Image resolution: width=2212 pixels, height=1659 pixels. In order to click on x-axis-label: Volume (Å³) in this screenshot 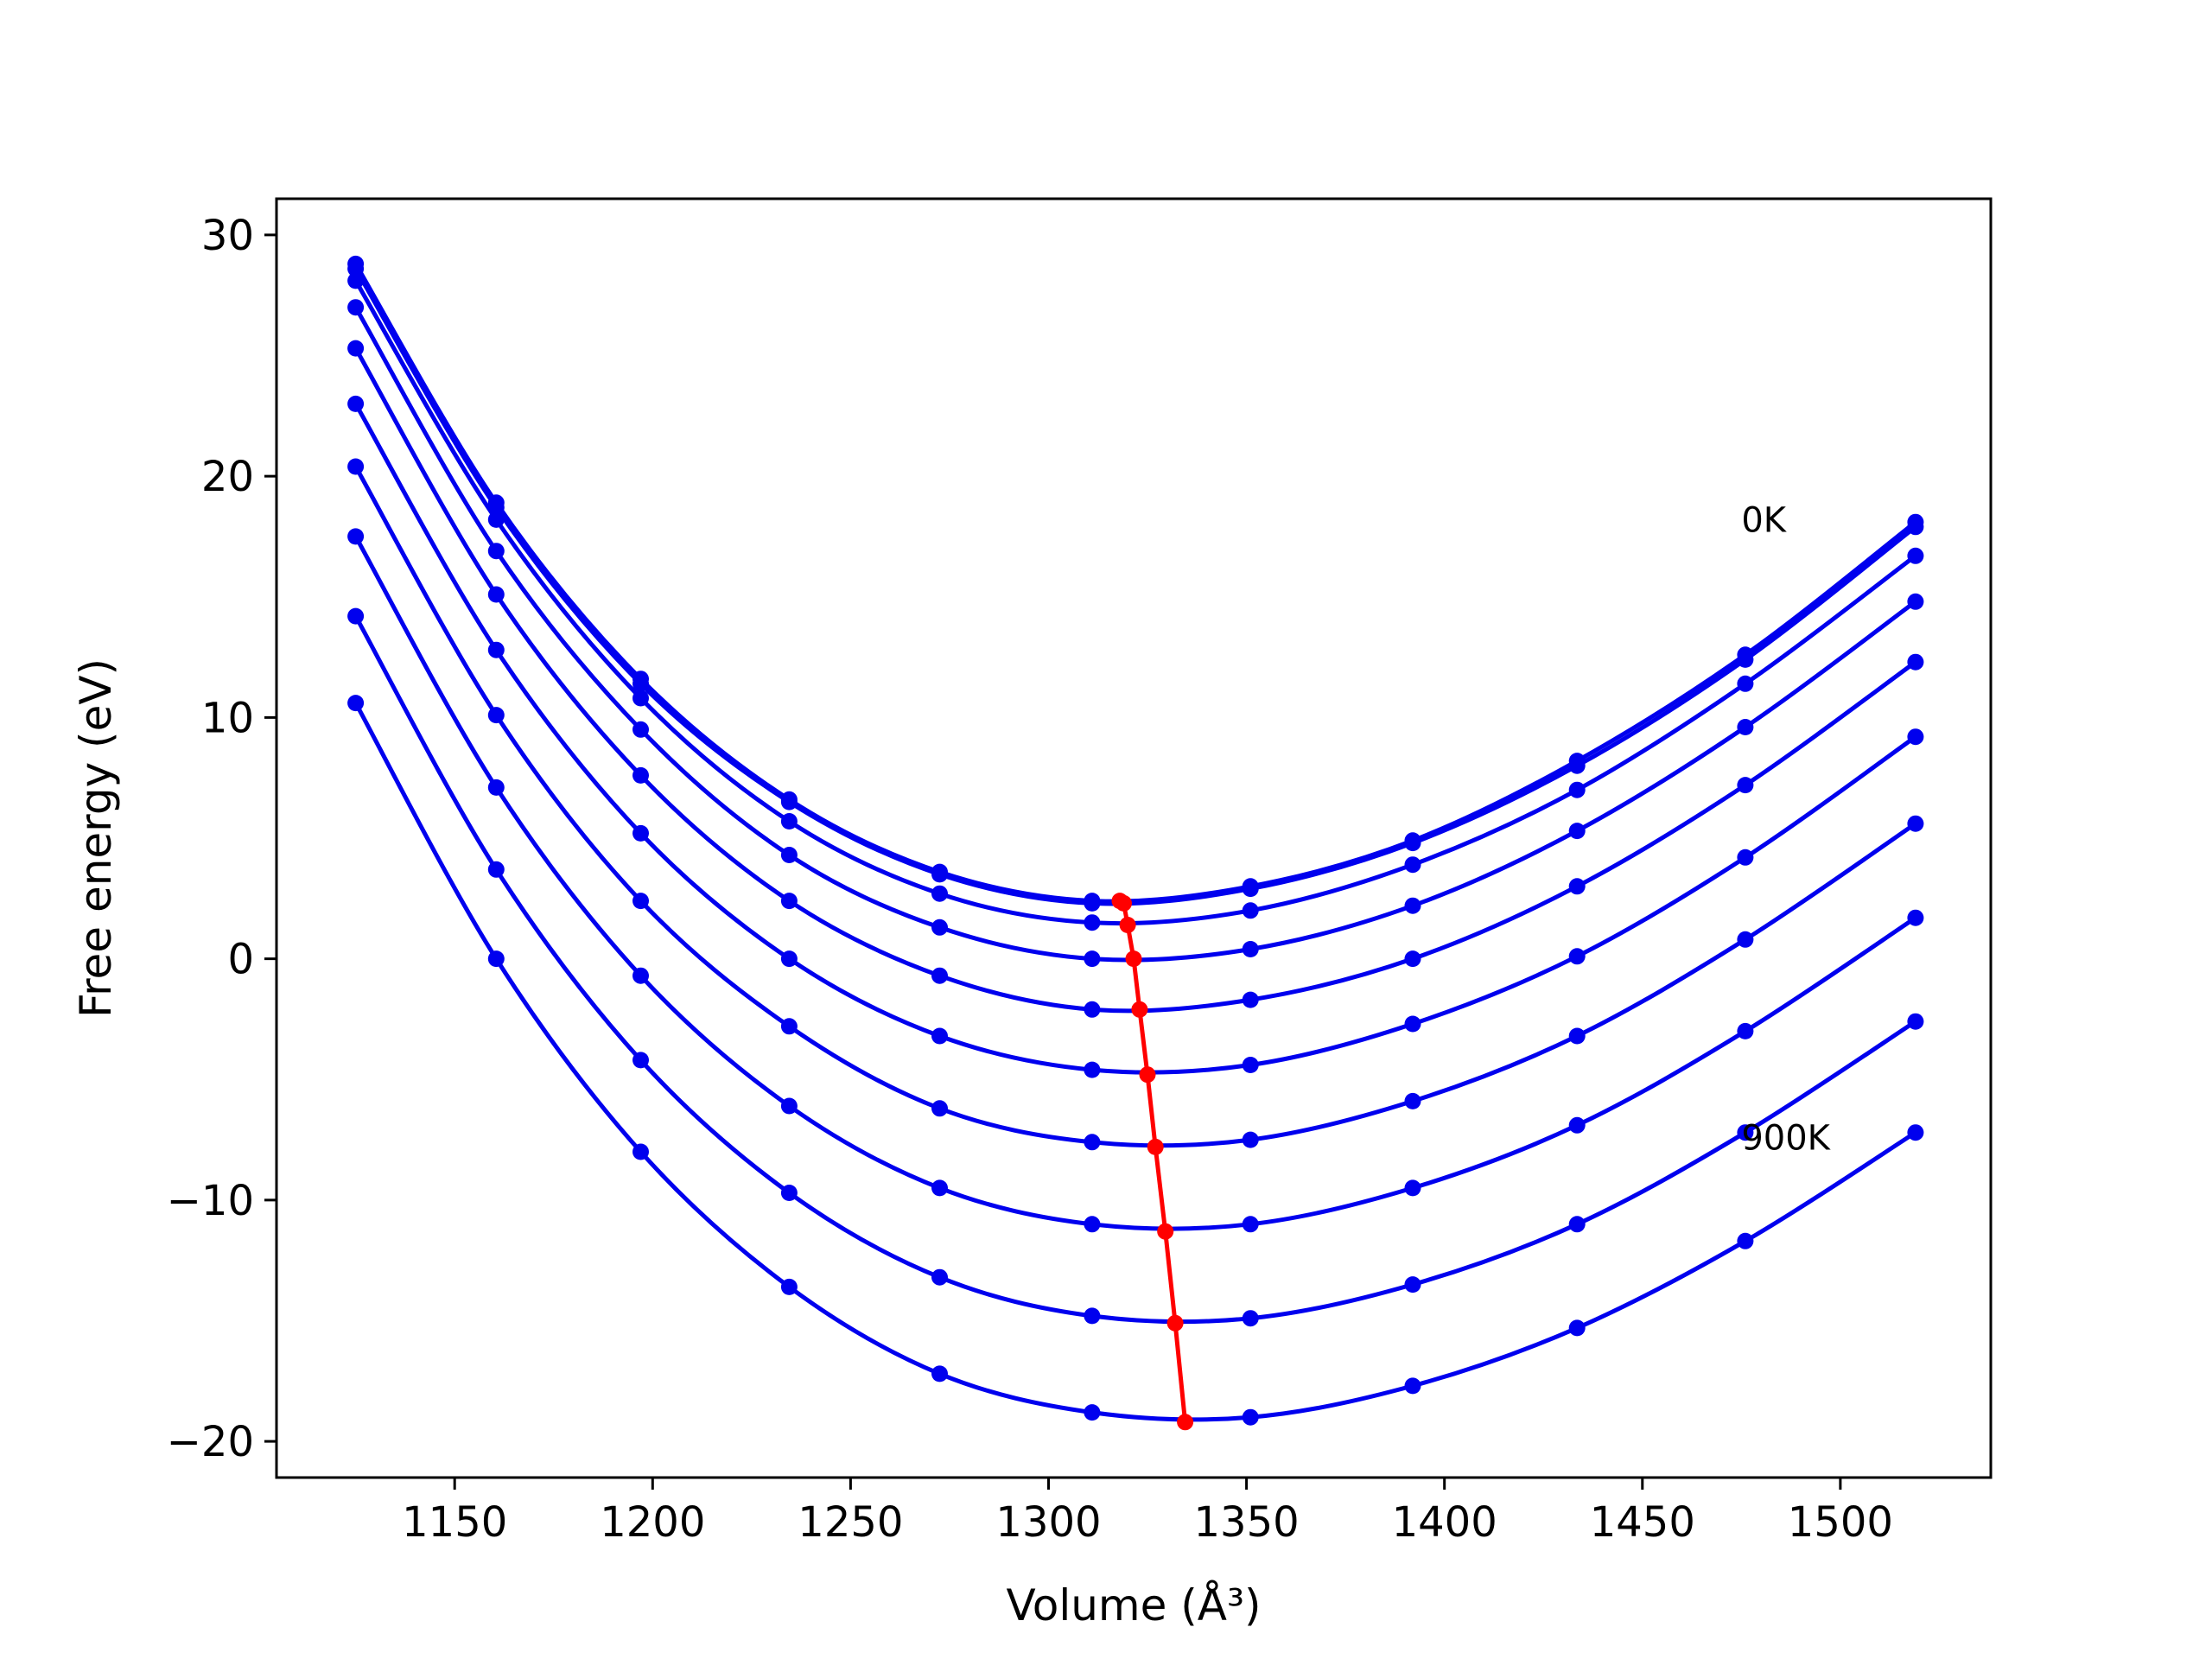, I will do `click(1133, 1605)`.